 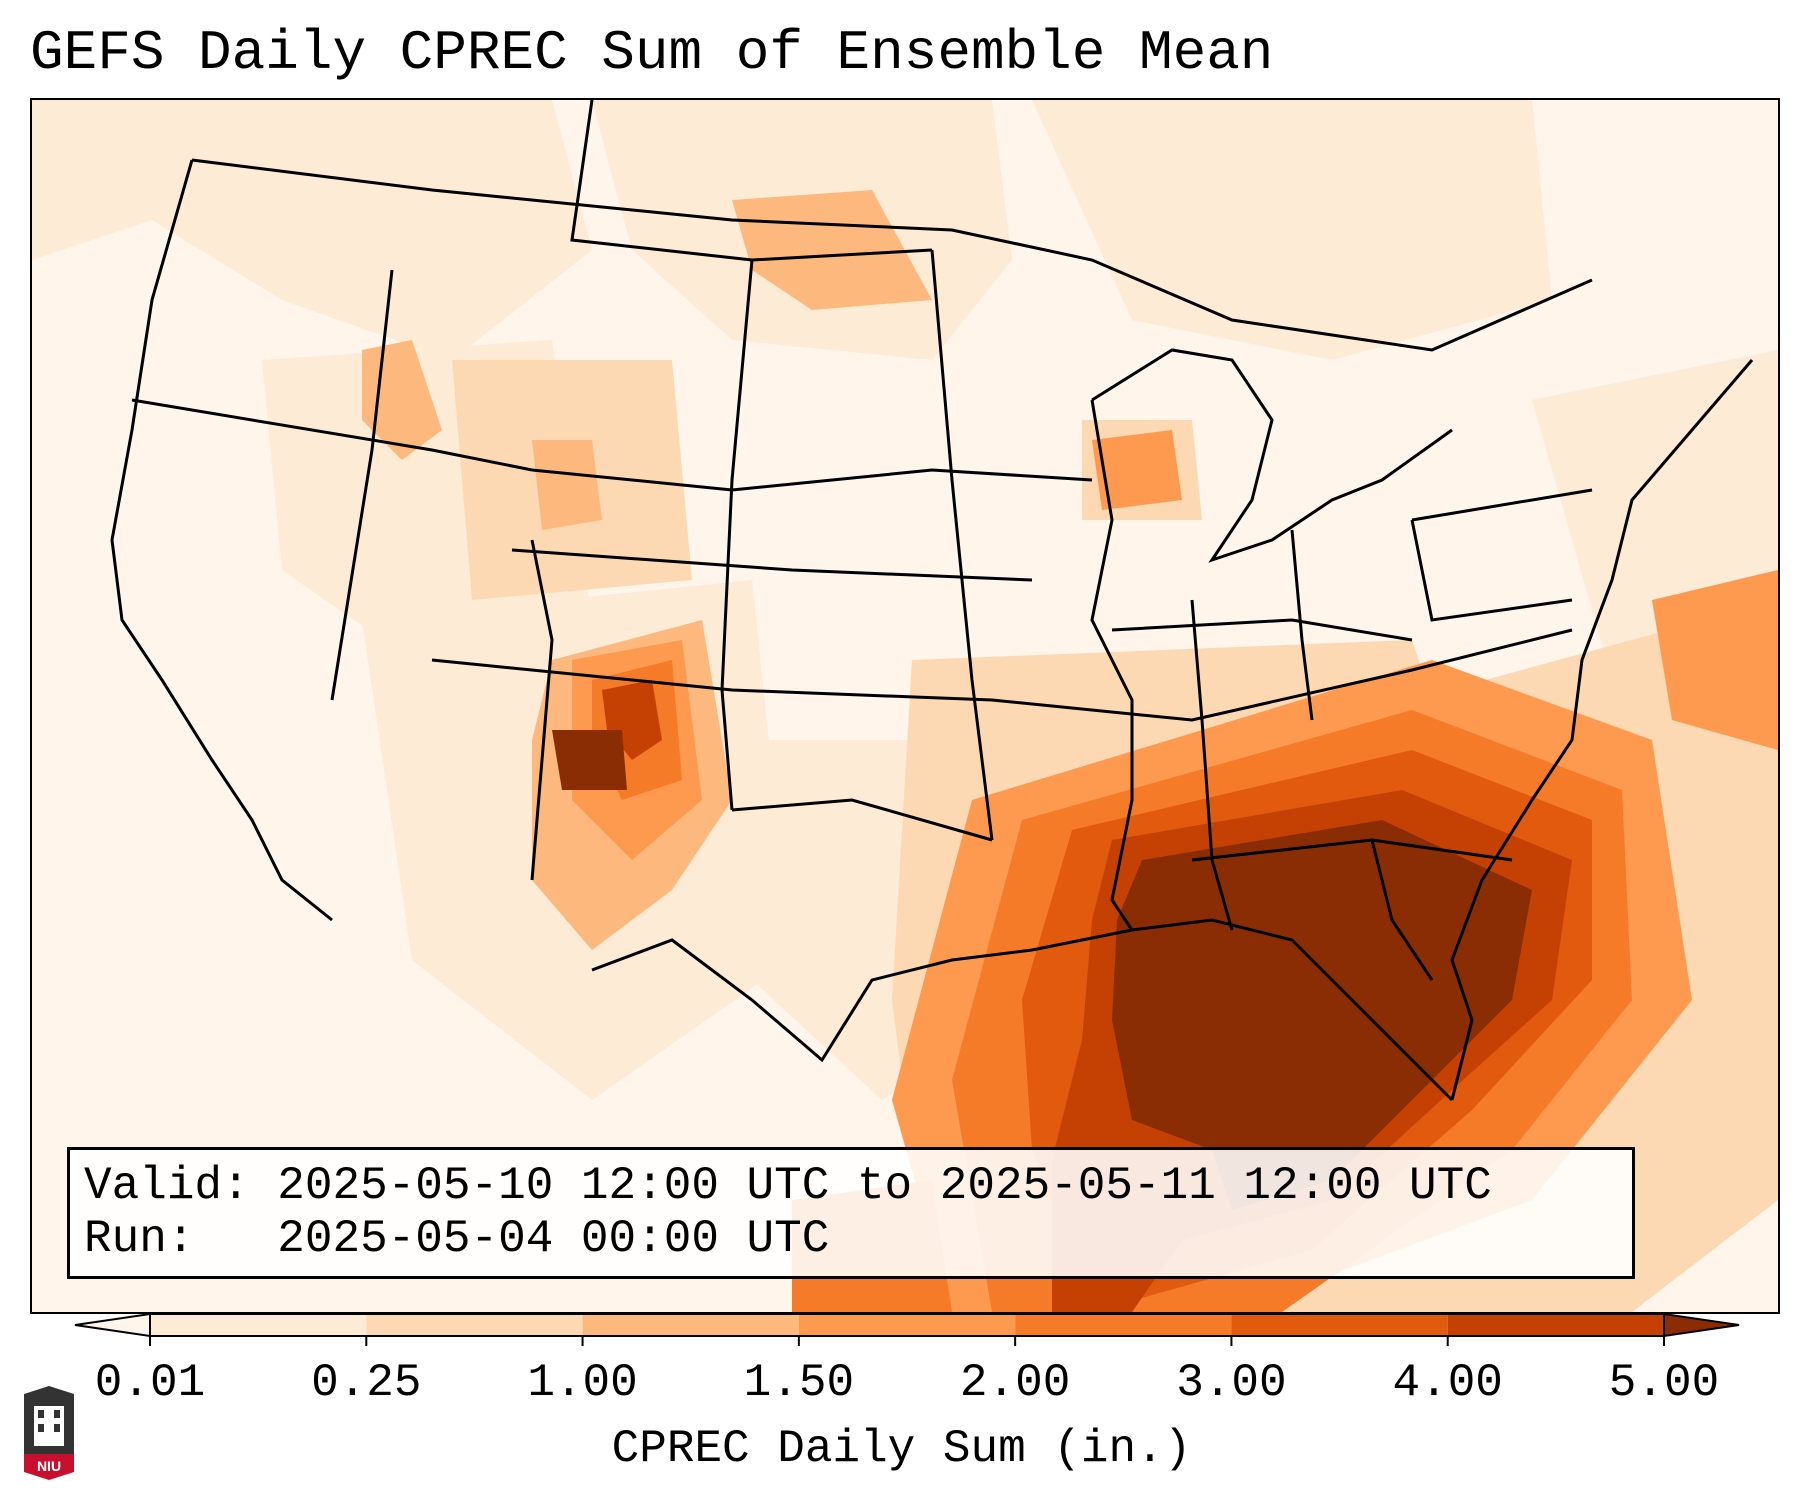 What do you see at coordinates (139, 1239) in the screenshot?
I see `run-label: Run:` at bounding box center [139, 1239].